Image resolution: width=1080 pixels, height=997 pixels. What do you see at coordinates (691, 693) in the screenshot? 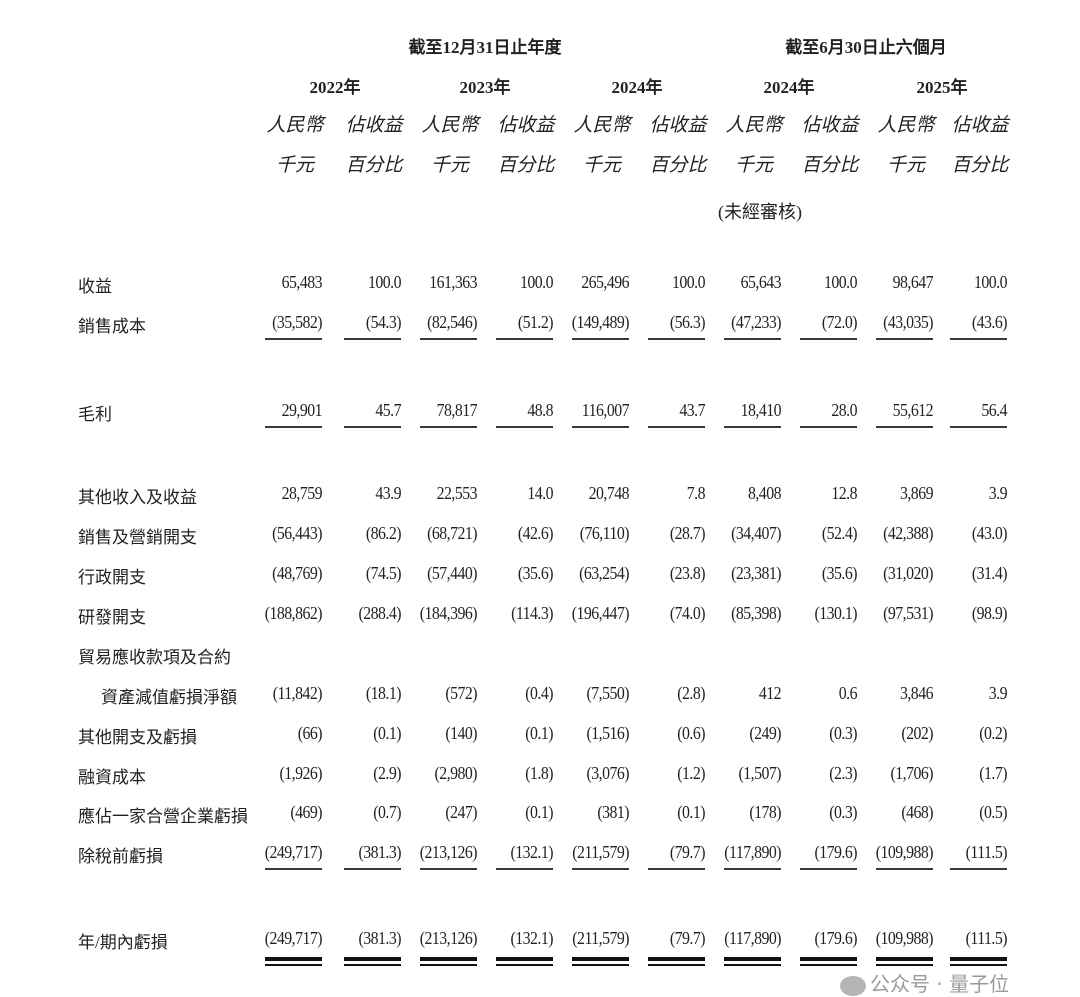
I see `table-cell: (2.8)` at bounding box center [691, 693].